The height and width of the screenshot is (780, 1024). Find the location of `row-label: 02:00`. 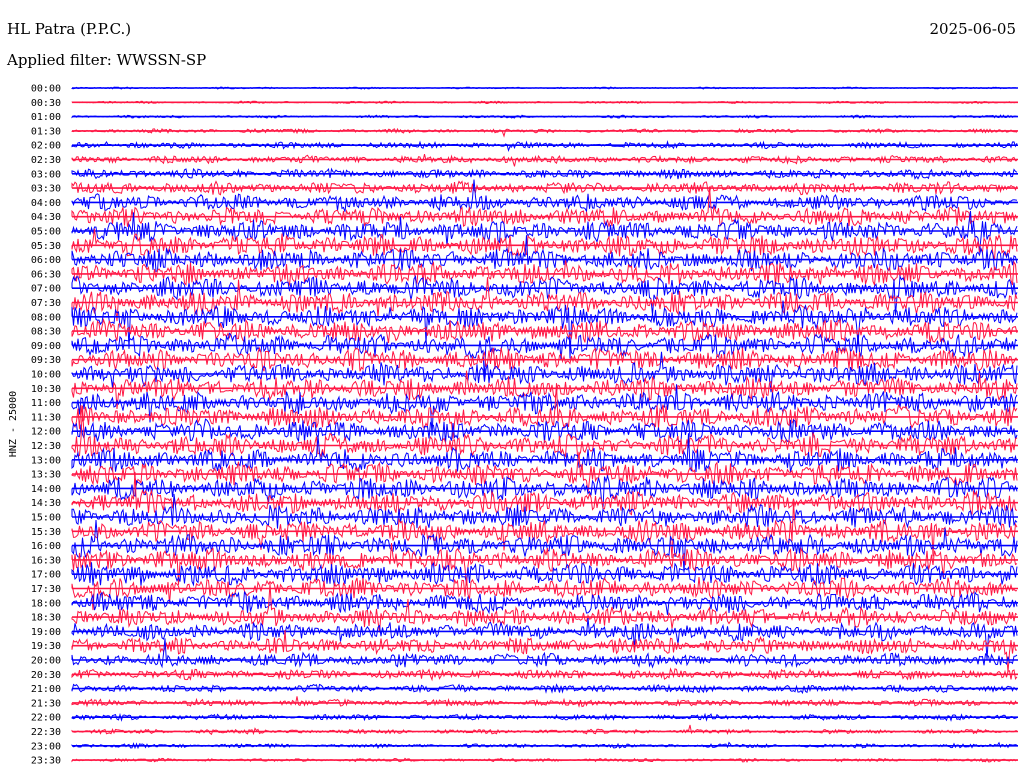

row-label: 02:00 is located at coordinates (46, 146).